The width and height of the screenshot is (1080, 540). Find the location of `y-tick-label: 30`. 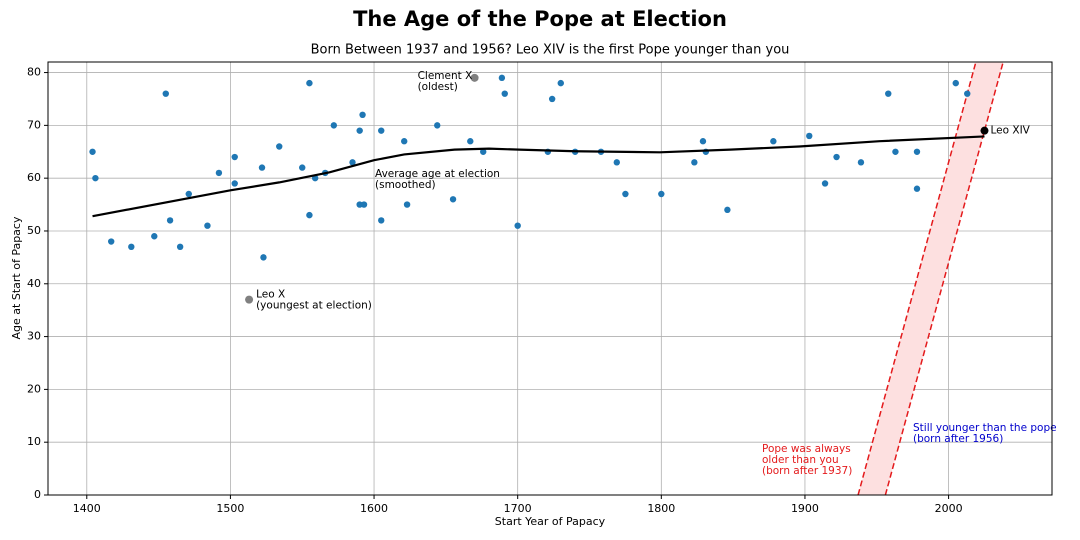

y-tick-label: 30 is located at coordinates (34, 336).